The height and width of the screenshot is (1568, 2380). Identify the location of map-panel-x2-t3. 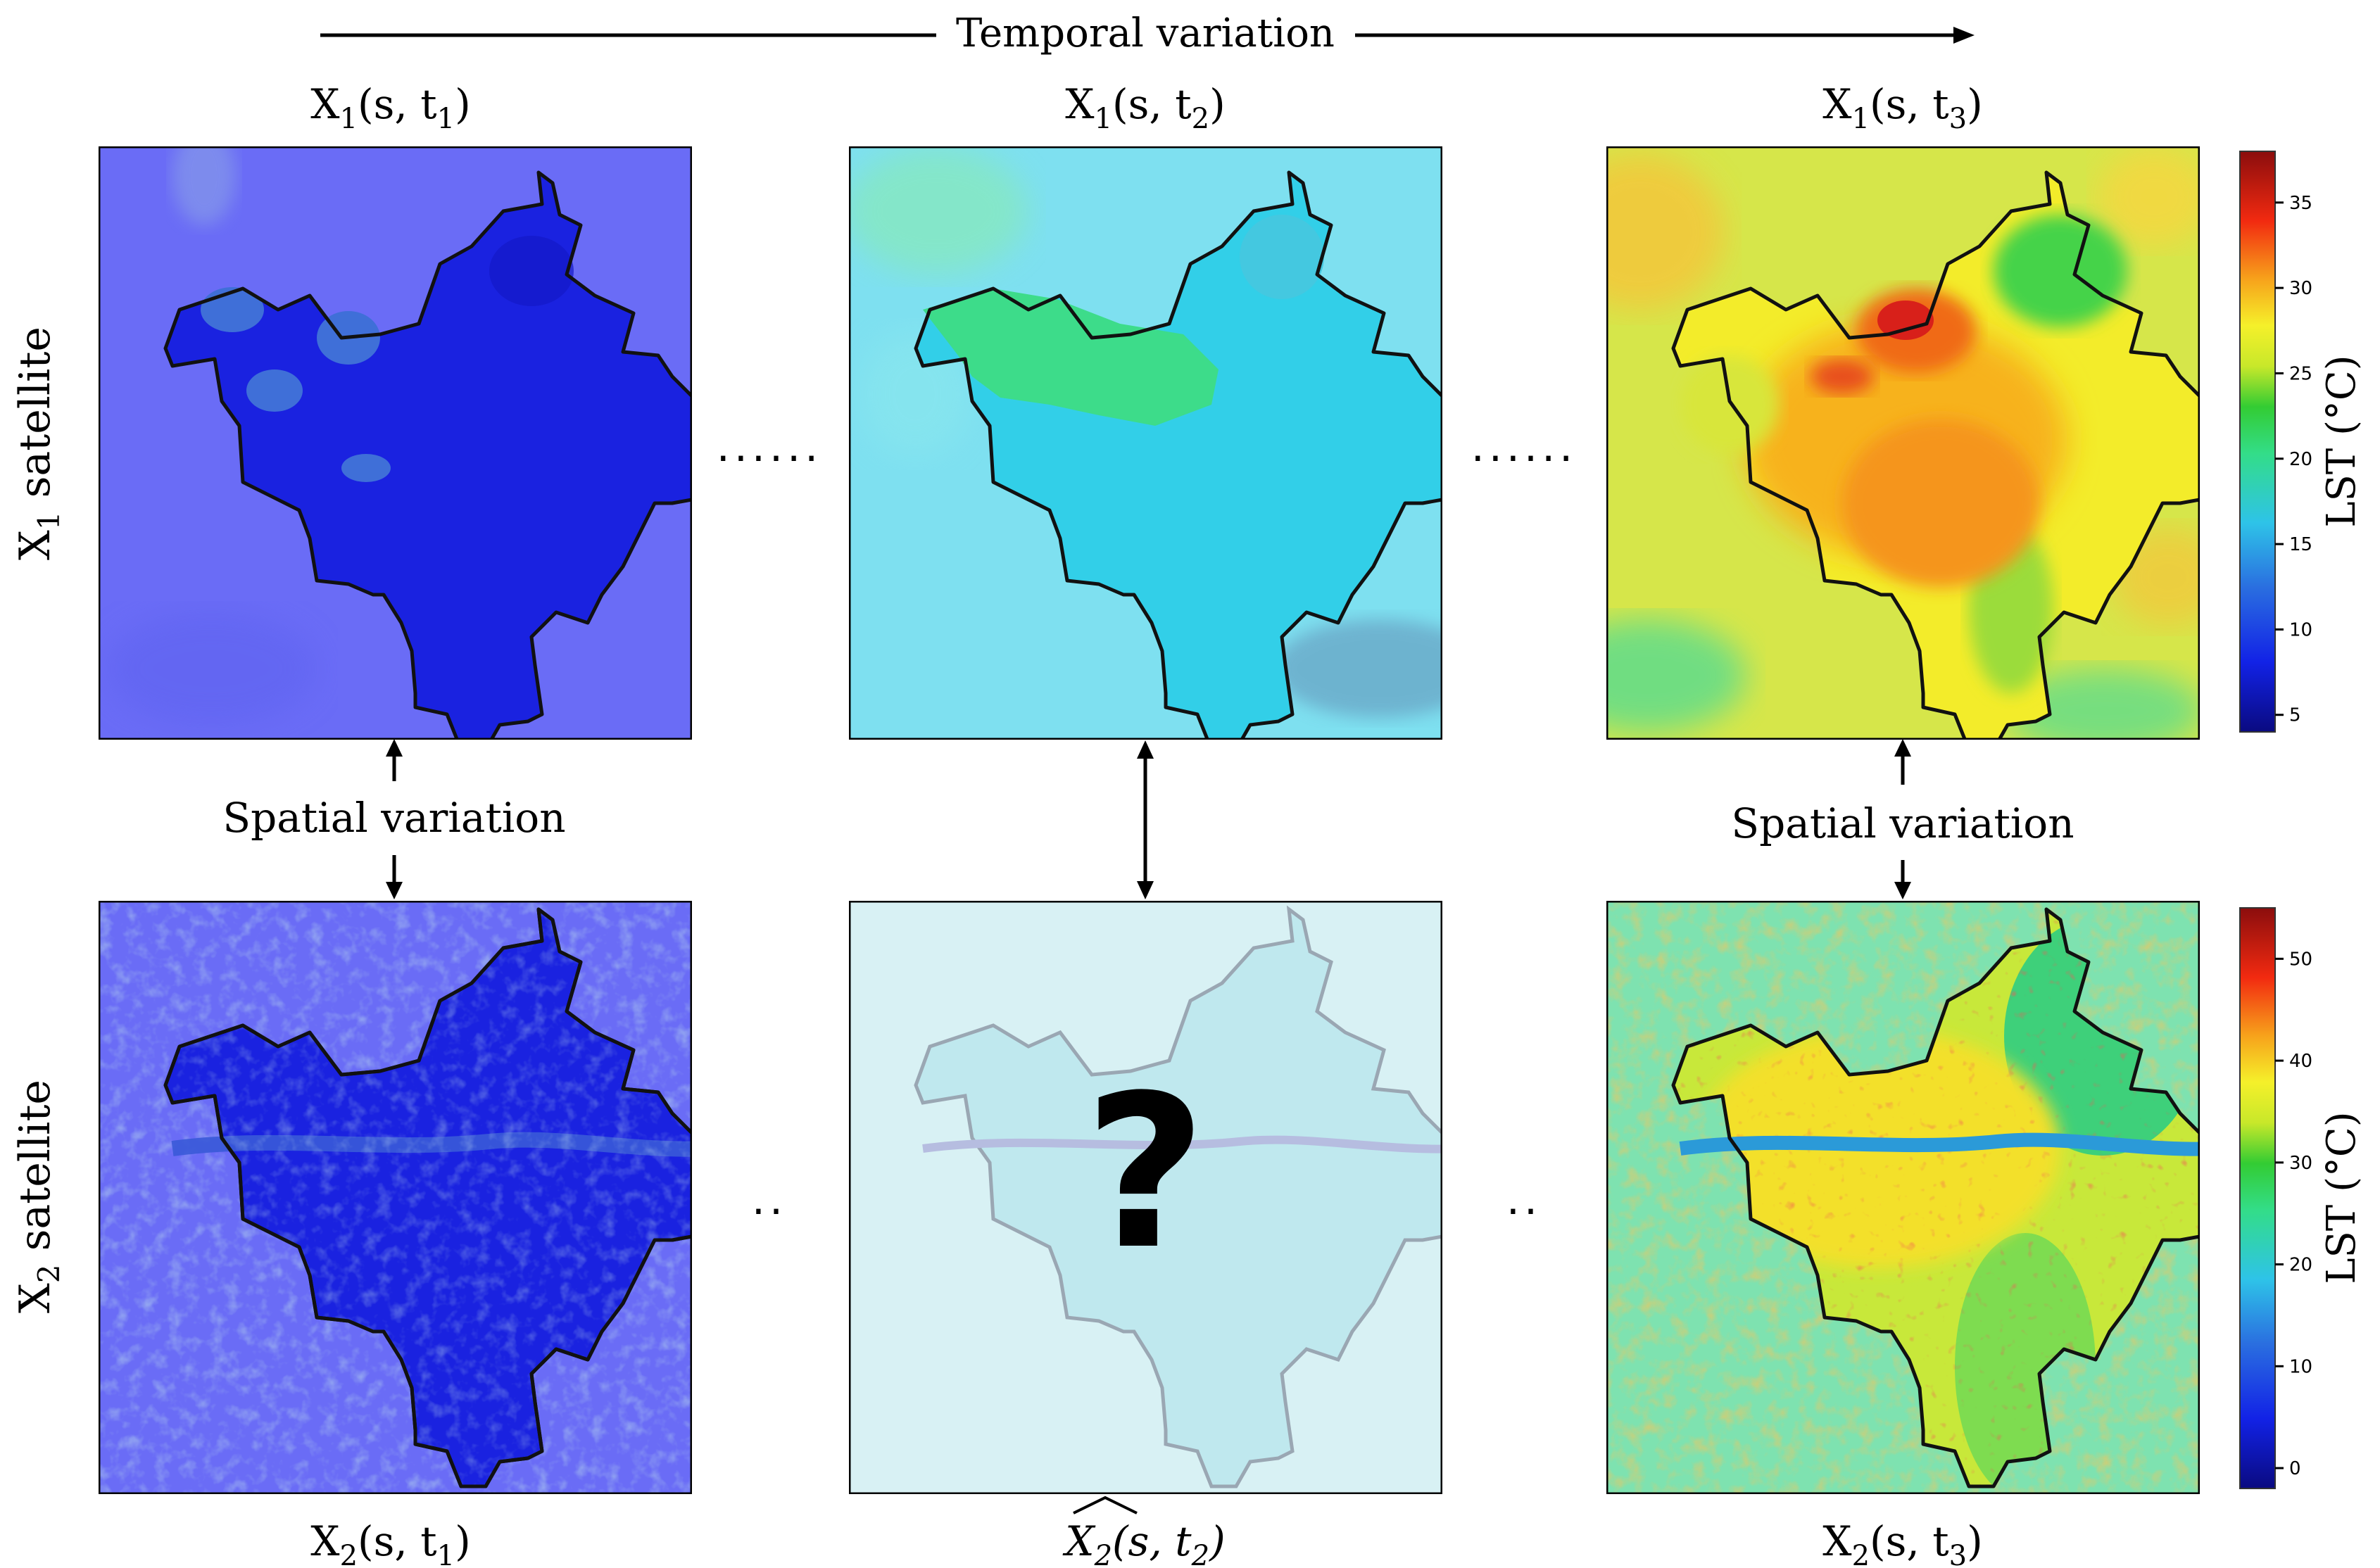
(1903, 1197).